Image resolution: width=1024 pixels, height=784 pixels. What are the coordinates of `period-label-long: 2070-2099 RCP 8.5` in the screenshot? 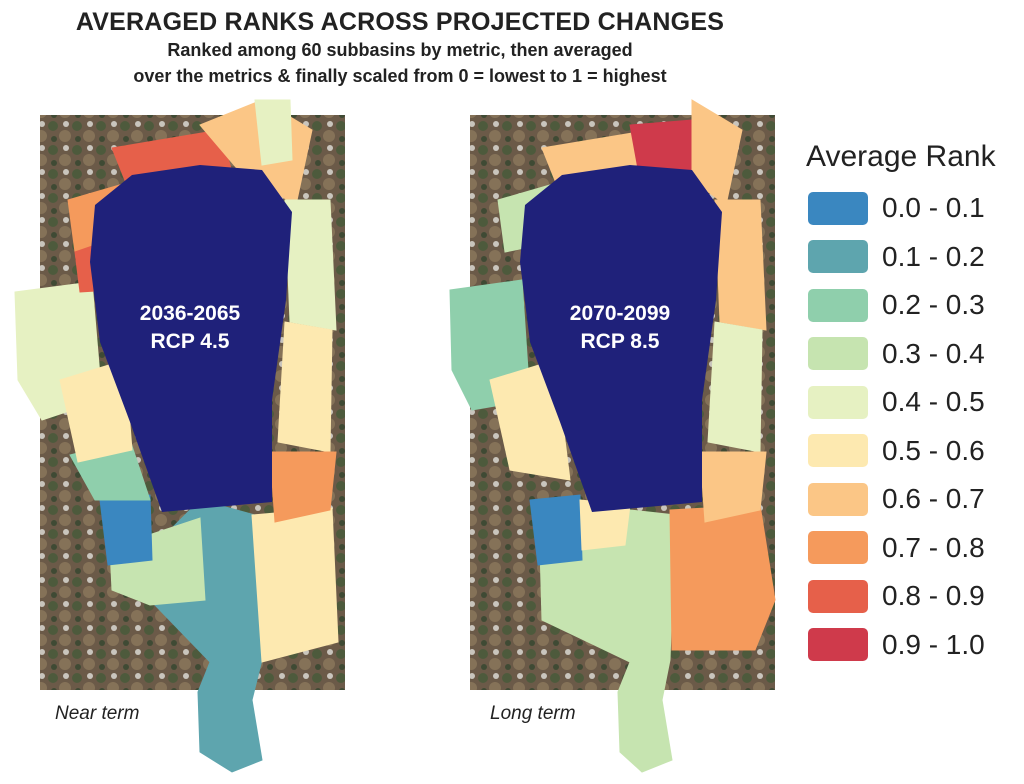 It's located at (620, 328).